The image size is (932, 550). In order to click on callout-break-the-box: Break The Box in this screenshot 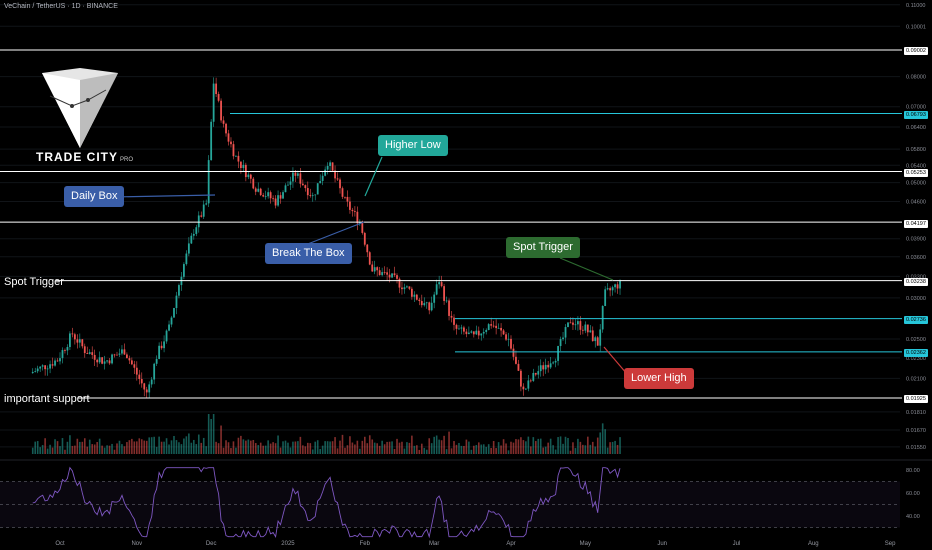, I will do `click(308, 253)`.